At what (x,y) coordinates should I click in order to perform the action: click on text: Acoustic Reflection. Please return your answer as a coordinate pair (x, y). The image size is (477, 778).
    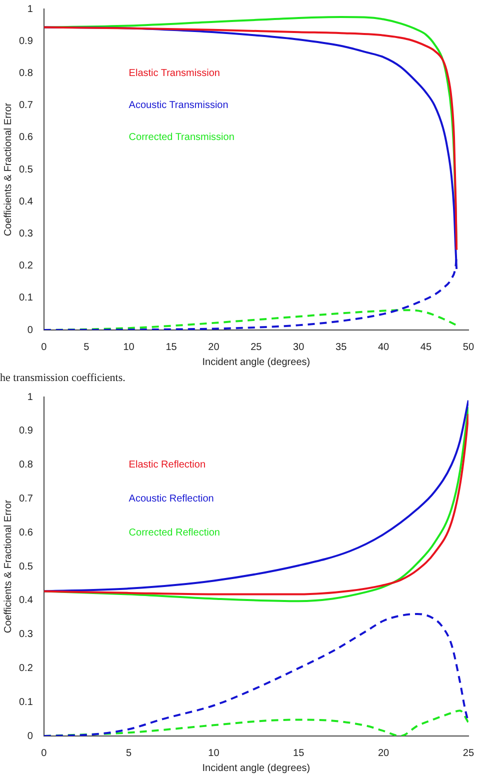
    Looking at the image, I should click on (171, 498).